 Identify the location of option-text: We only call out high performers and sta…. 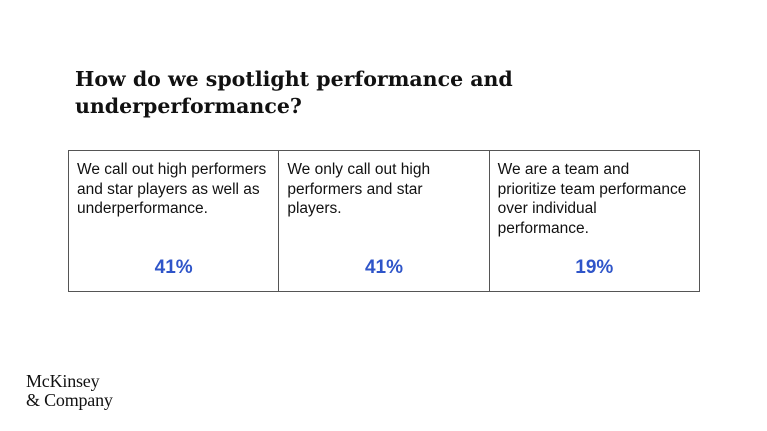
(359, 189).